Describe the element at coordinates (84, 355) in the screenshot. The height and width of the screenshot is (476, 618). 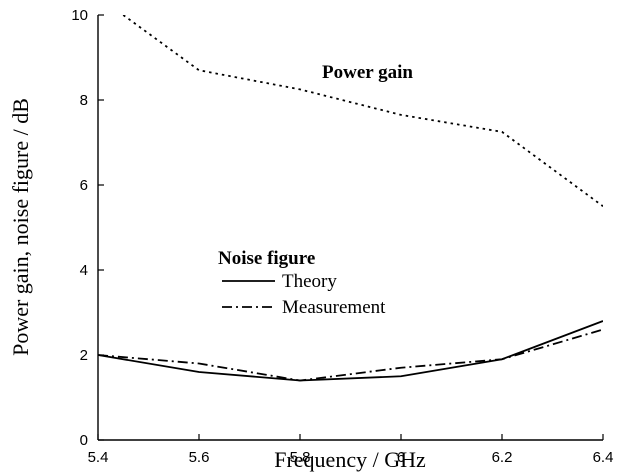
I see `y-tick-label: 2` at that location.